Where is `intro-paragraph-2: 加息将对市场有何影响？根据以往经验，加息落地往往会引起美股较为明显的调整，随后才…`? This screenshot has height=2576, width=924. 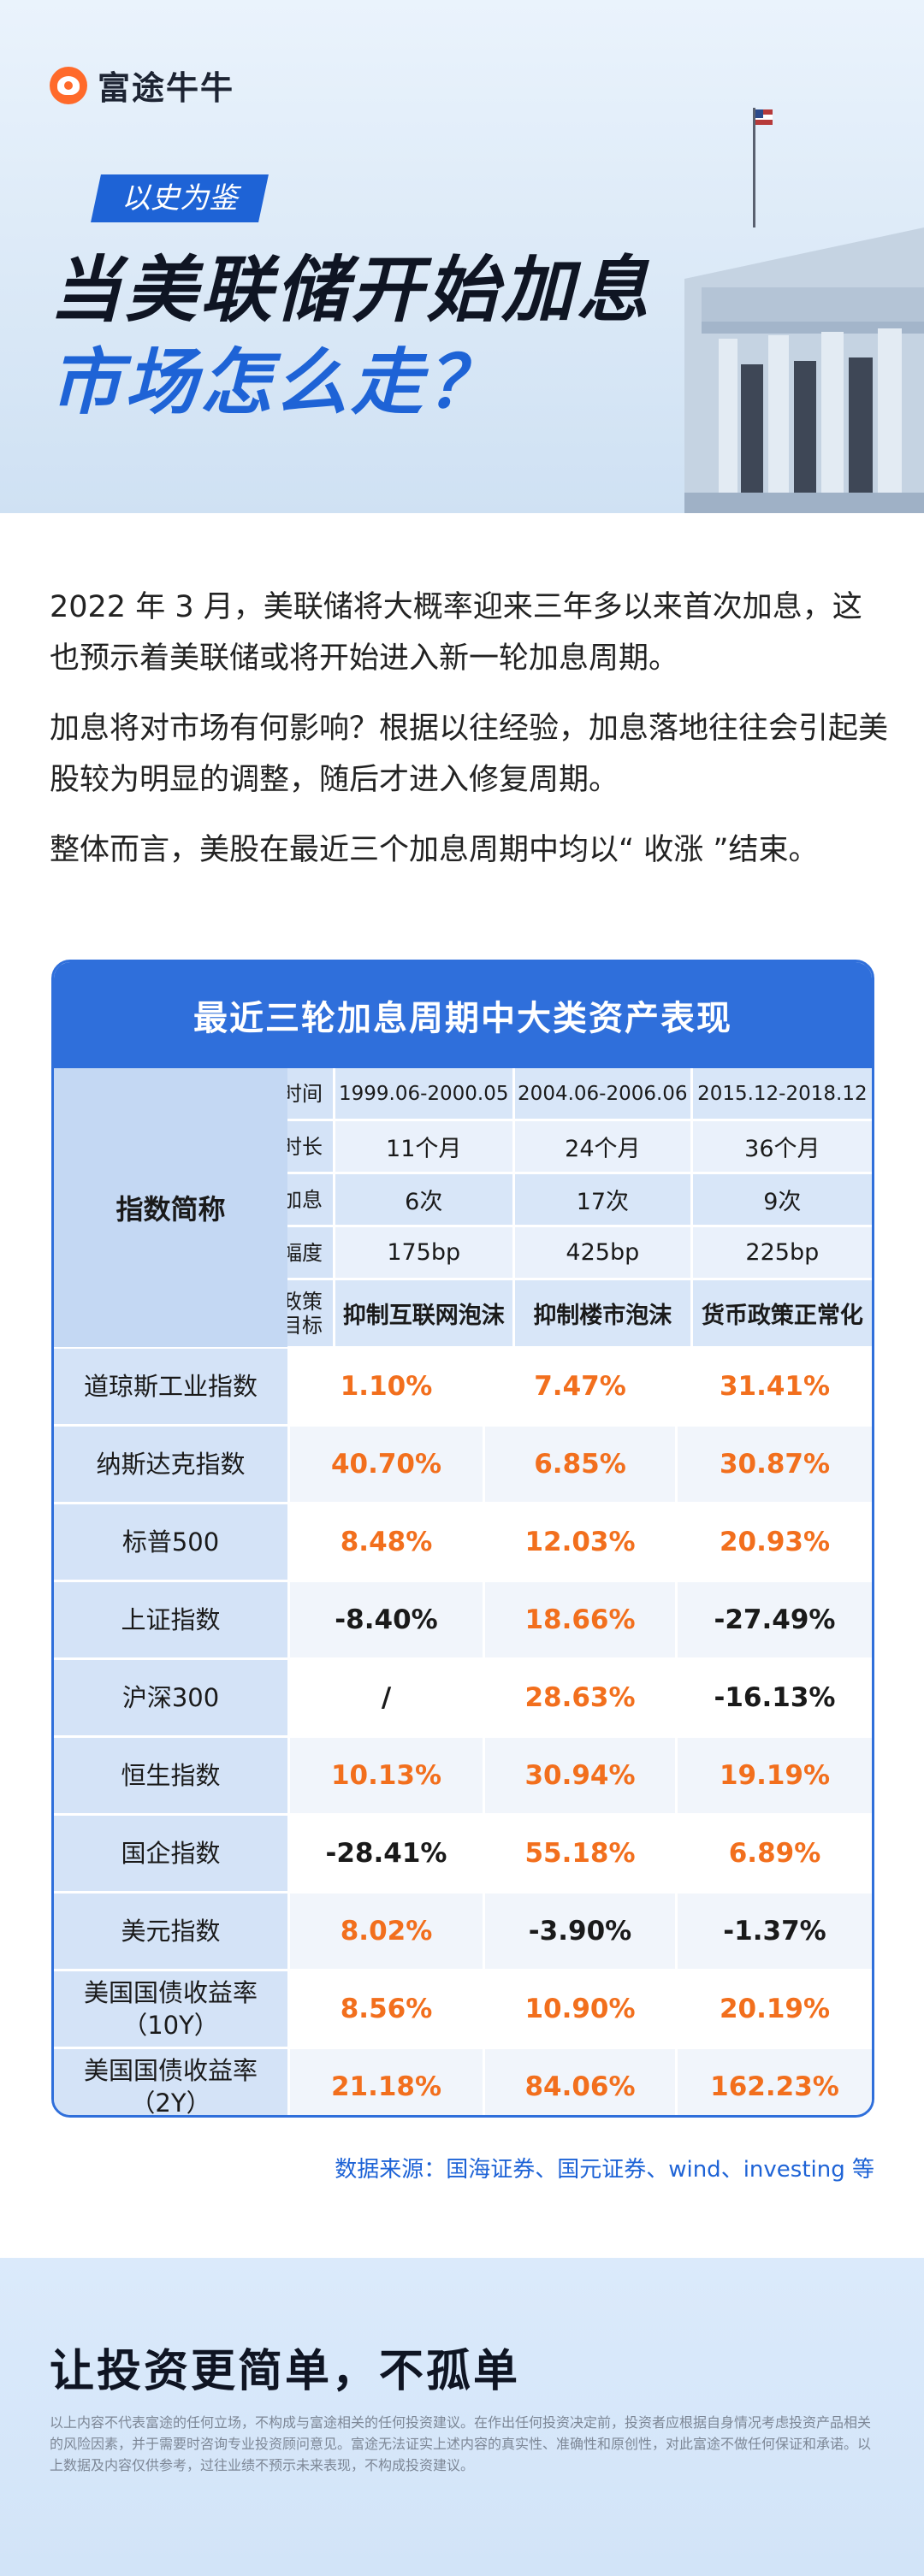
intro-paragraph-2: 加息将对市场有何影响？根据以往经验，加息落地往往会引起美股较为明显的调整，随后才… is located at coordinates (469, 754).